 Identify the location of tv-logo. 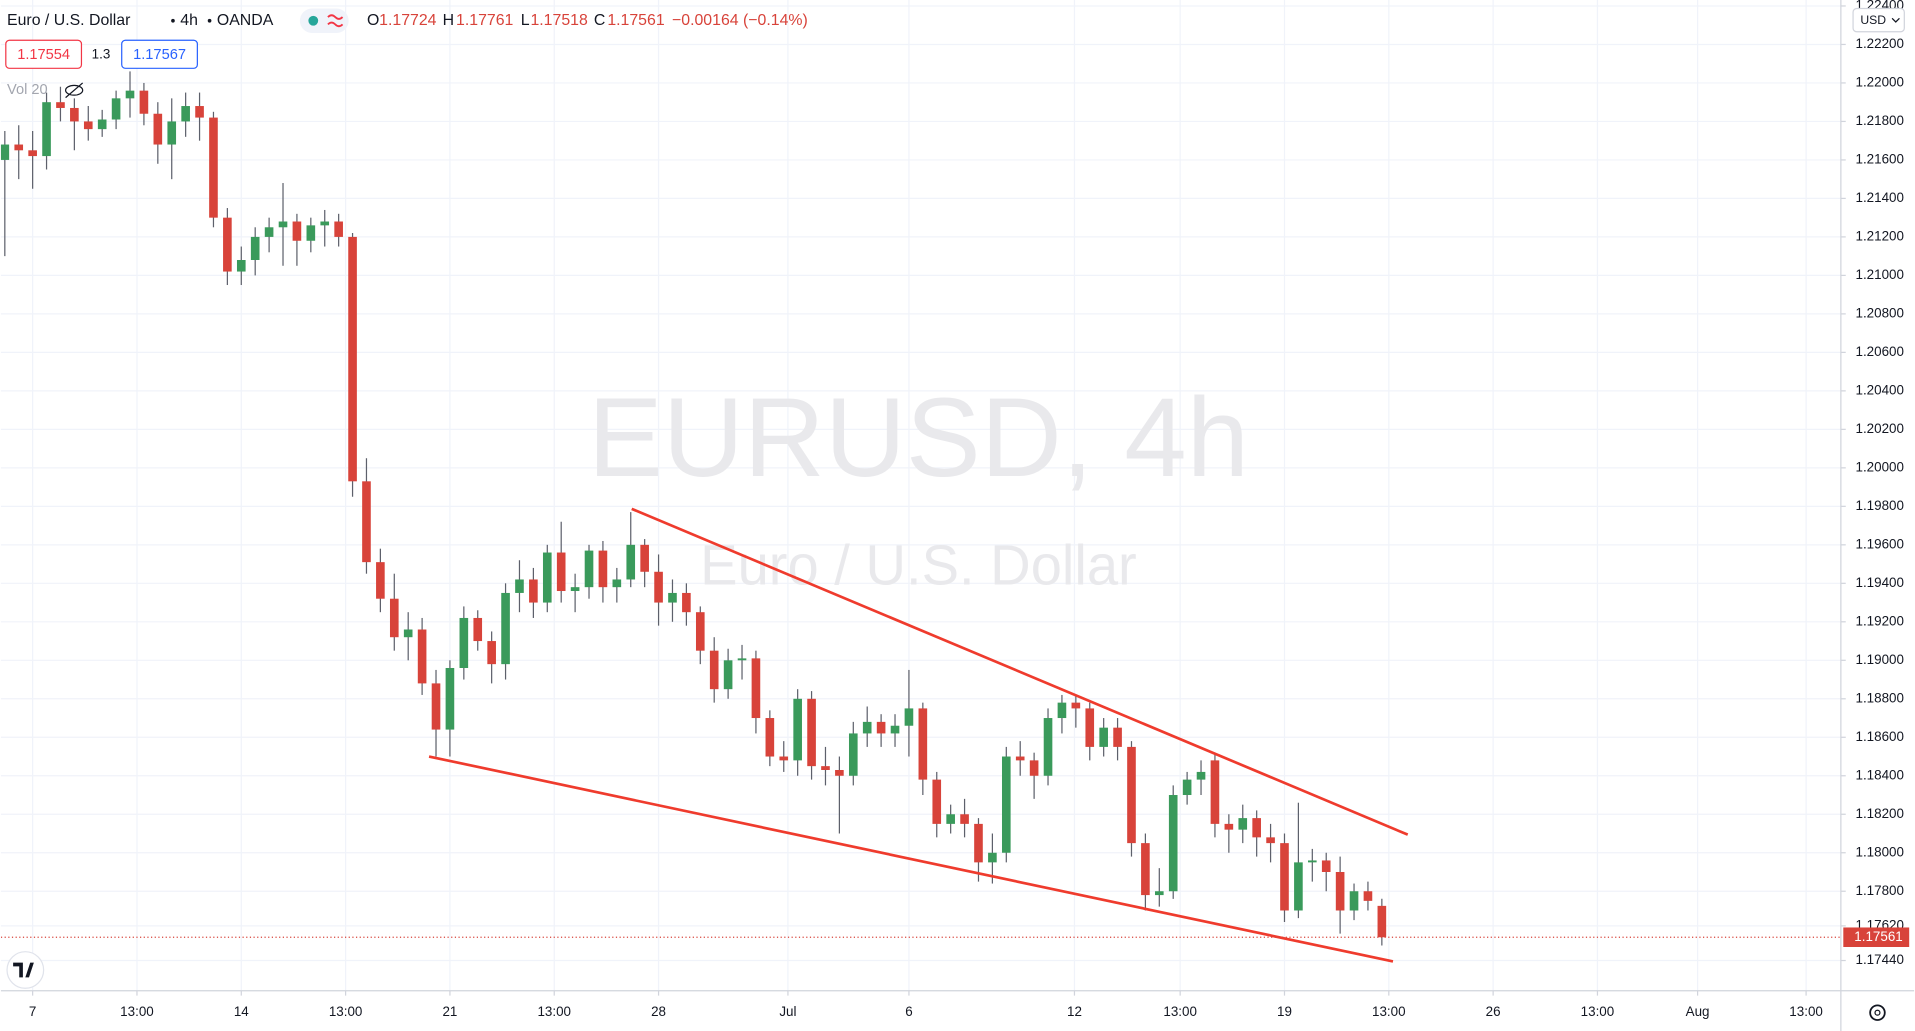
(25, 970).